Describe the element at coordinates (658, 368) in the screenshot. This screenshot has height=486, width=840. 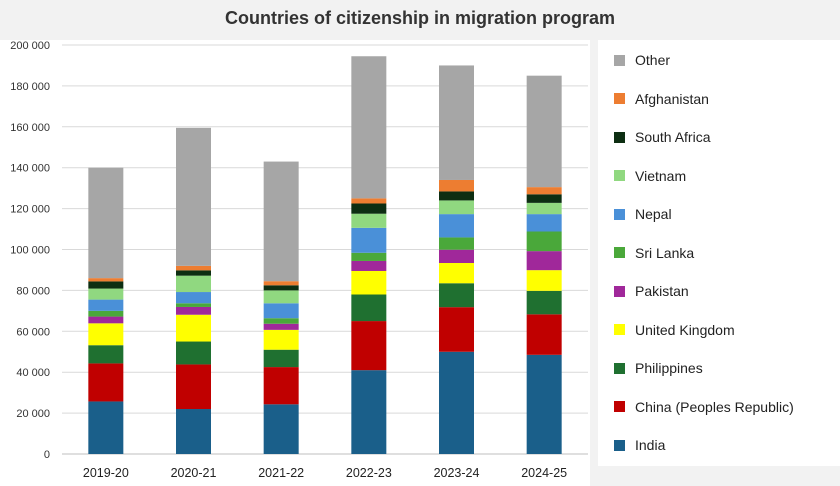
I see `legend-item: Philippines` at that location.